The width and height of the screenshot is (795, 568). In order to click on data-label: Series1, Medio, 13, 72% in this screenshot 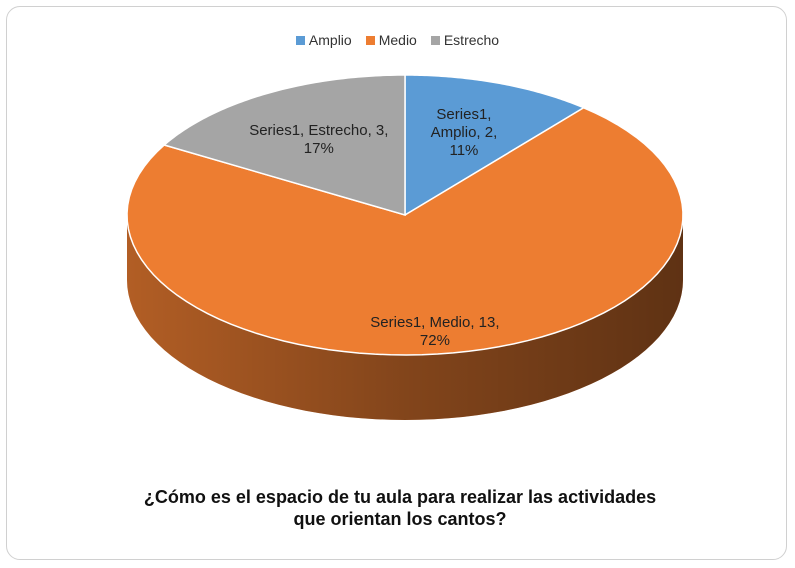, I will do `click(435, 332)`.